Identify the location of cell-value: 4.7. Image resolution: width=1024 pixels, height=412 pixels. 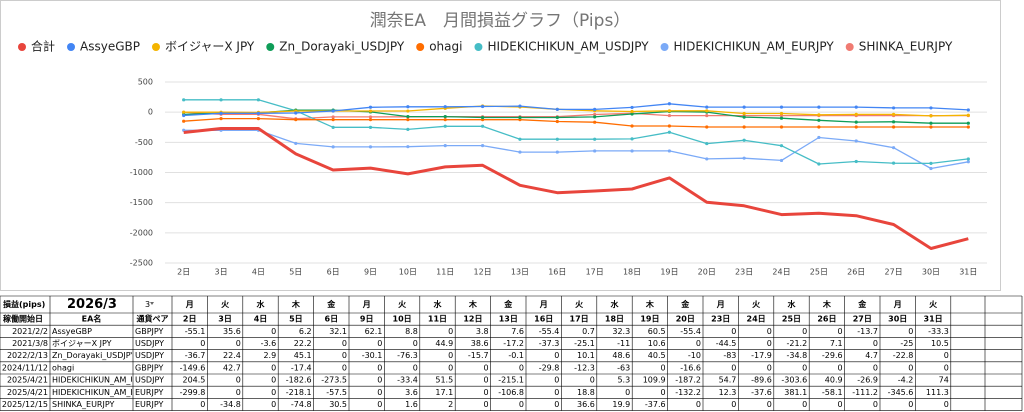
(871, 355).